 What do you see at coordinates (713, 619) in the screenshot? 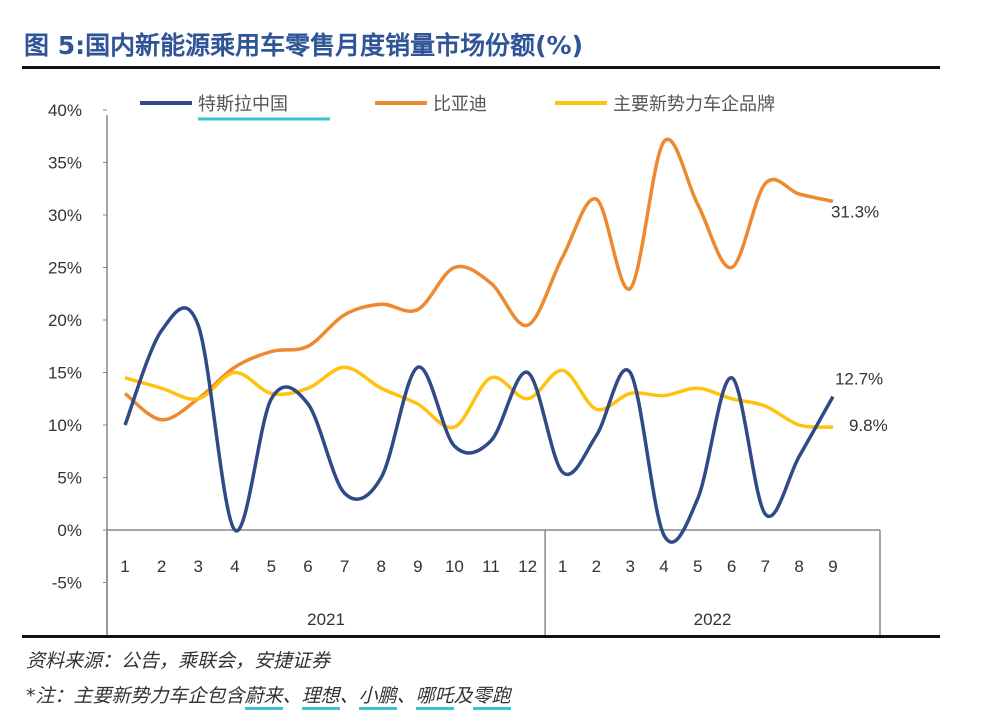
I see `x-group-label: 2022` at bounding box center [713, 619].